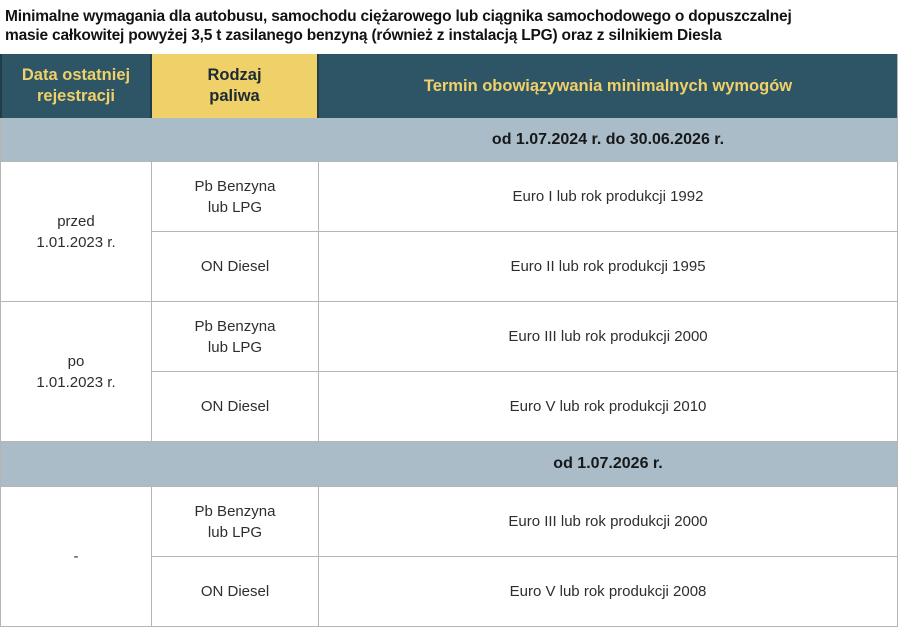 The height and width of the screenshot is (641, 900). What do you see at coordinates (76, 557) in the screenshot?
I see `registration-cell: -` at bounding box center [76, 557].